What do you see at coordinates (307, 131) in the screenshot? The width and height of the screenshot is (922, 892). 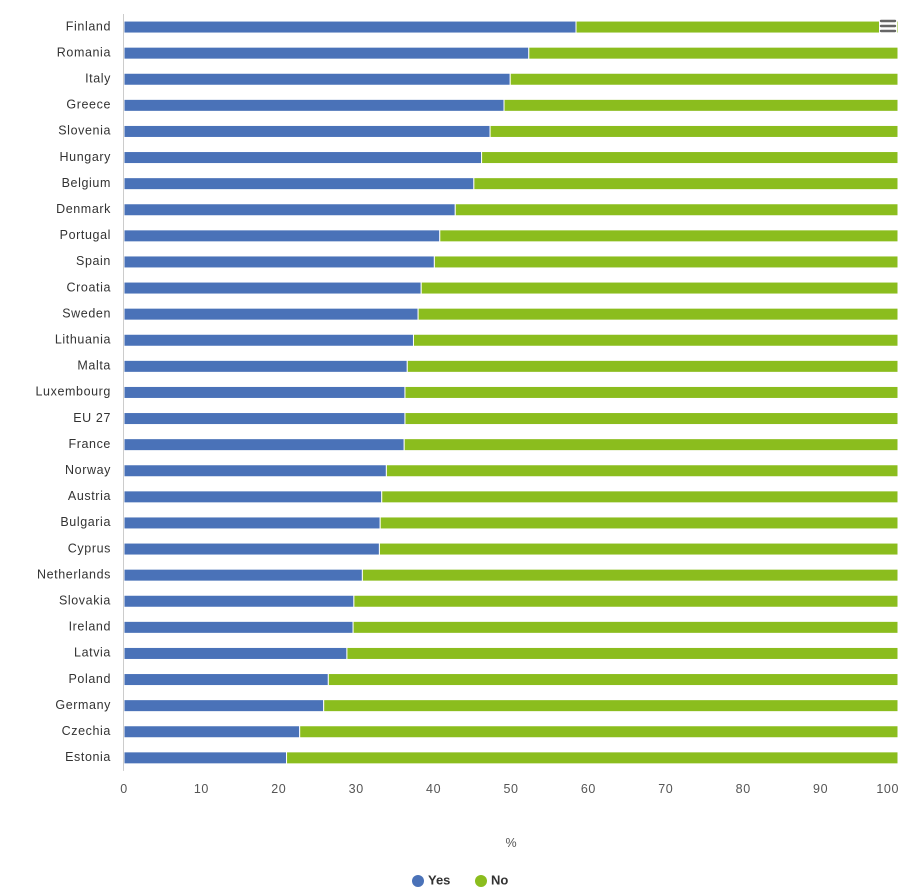 I see `bar-yes-slovenia` at bounding box center [307, 131].